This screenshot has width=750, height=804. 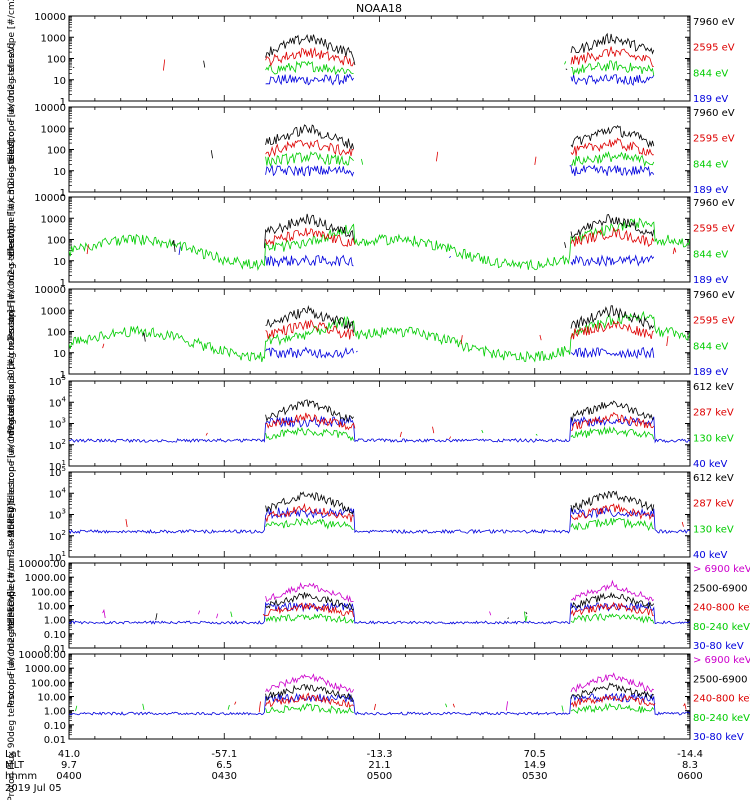 I want to click on legend-entry: 80-240 keV, so click(x=721, y=627).